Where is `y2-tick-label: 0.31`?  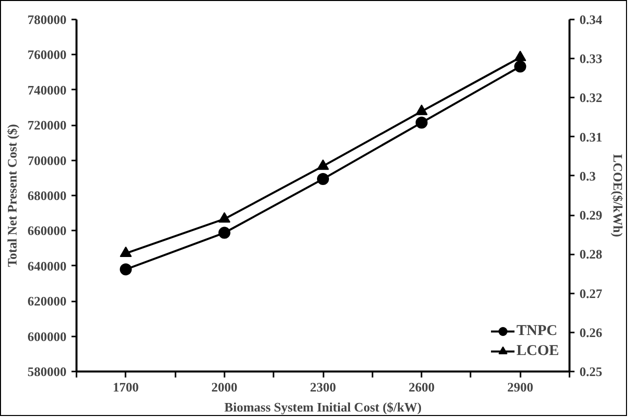 y2-tick-label: 0.31 is located at coordinates (591, 136).